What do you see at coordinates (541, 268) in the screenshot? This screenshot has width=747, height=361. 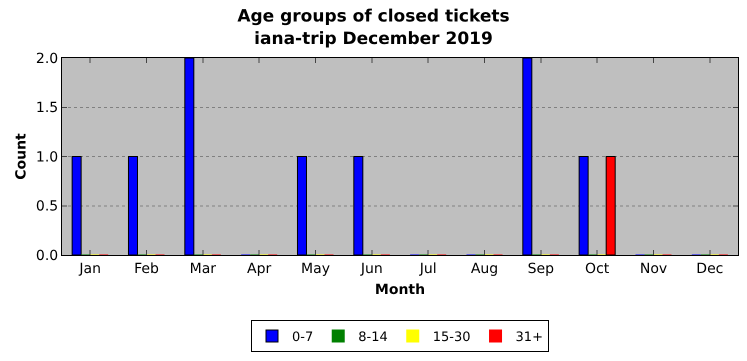 I see `x-tick-label: Sep` at bounding box center [541, 268].